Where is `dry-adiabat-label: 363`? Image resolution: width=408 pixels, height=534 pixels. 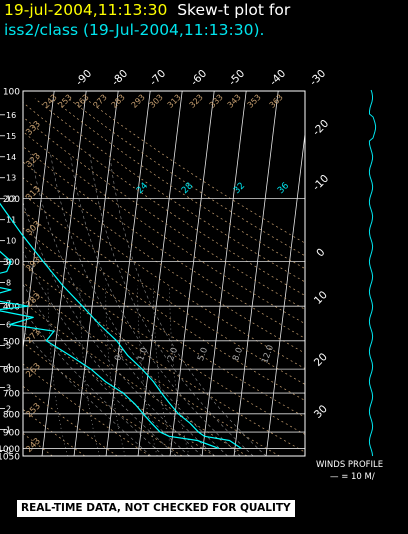 dry-adiabat-label: 363 is located at coordinates (276, 101).